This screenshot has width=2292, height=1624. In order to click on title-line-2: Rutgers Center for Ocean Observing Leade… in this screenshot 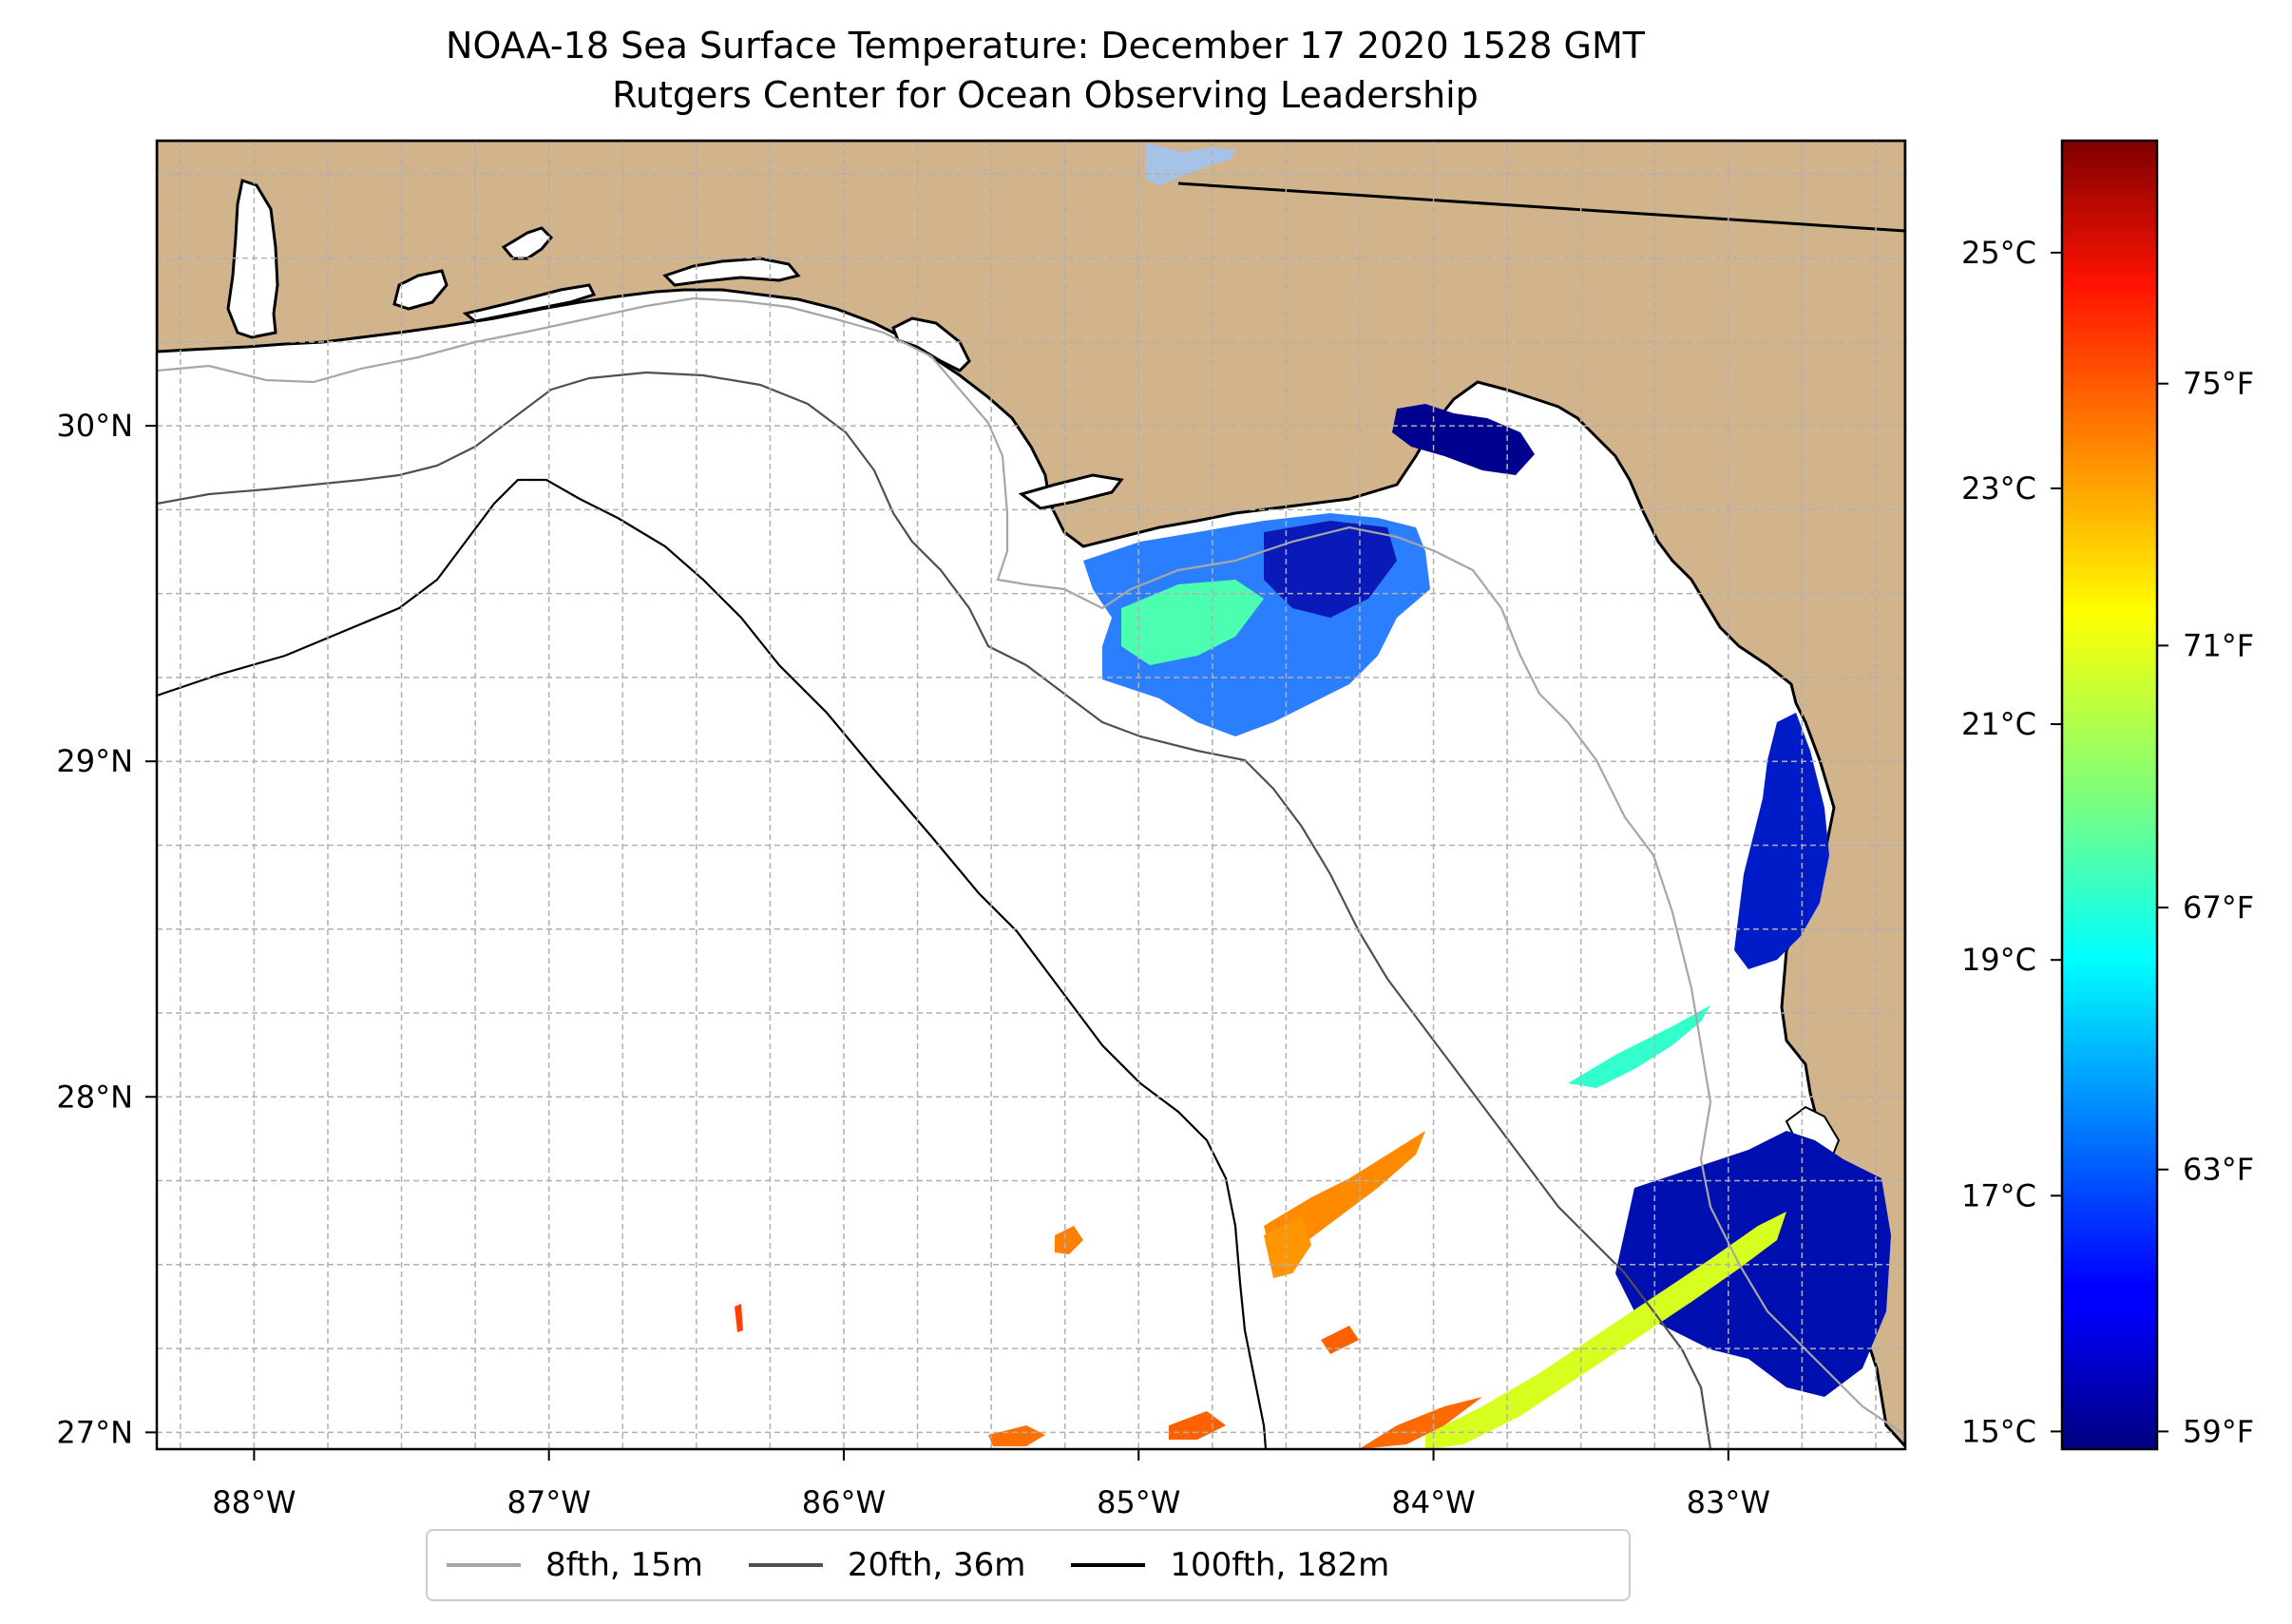, I will do `click(1045, 95)`.